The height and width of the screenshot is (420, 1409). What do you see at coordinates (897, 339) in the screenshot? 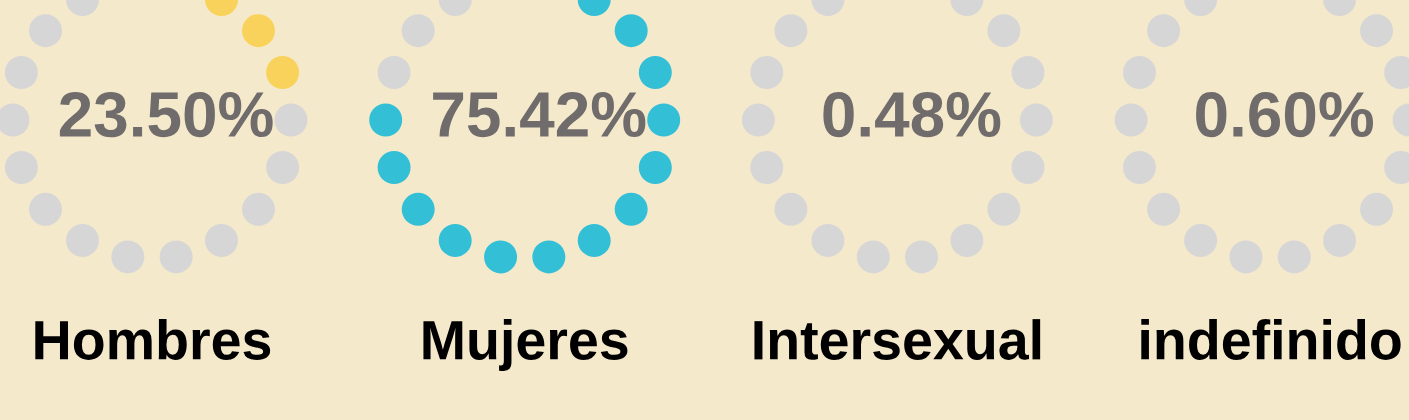
I see `category-label: Intersexual` at bounding box center [897, 339].